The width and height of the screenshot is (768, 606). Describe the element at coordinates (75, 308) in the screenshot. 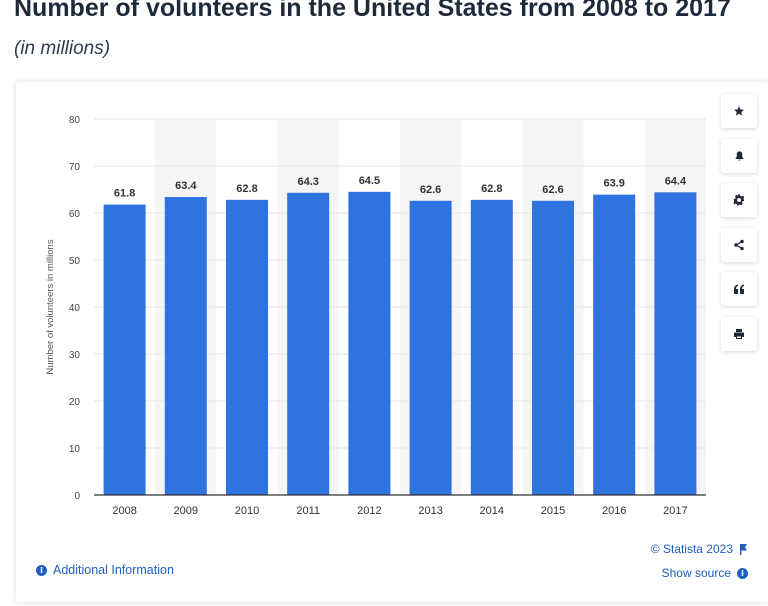

I see `y-tick-label: 40` at that location.